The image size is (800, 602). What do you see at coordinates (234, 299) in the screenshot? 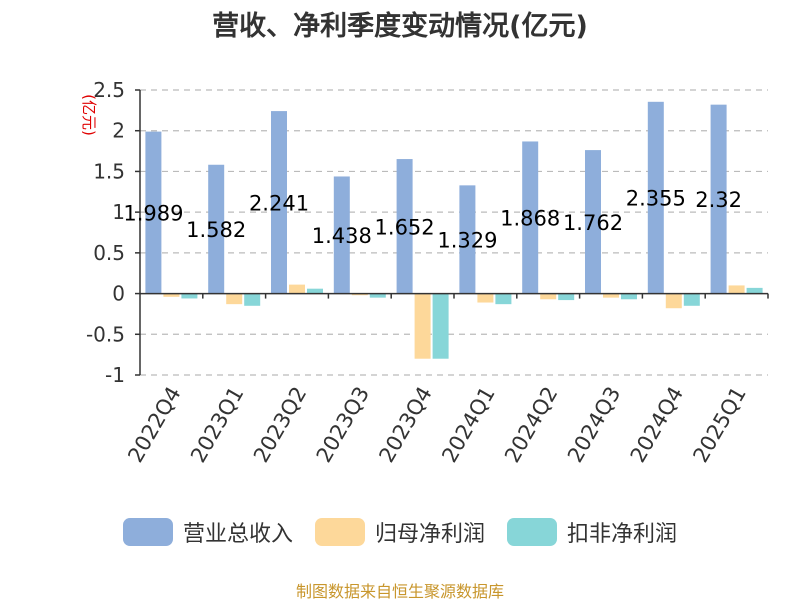
I see `bar-归母净利润-2023Q1` at bounding box center [234, 299].